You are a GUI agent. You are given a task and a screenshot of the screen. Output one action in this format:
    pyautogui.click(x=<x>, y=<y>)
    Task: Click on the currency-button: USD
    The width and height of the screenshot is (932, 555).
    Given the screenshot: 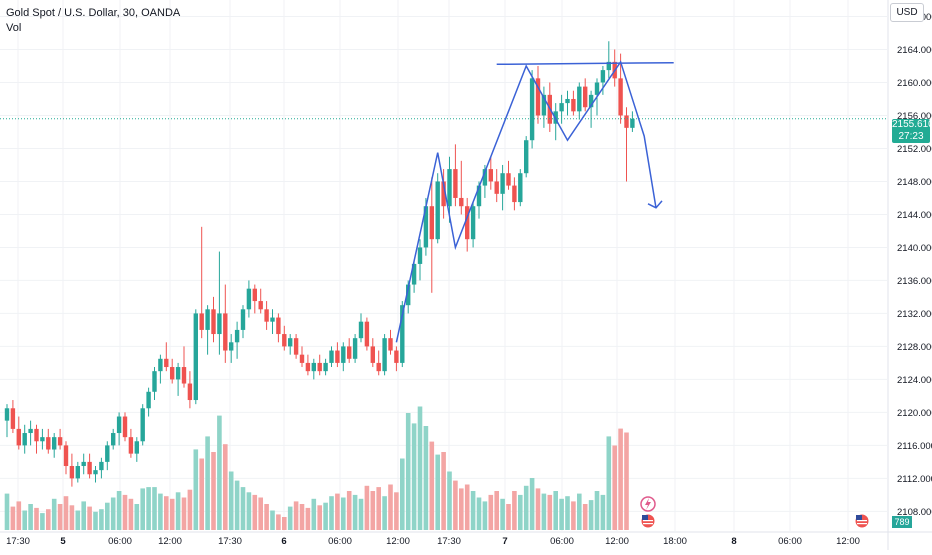 What is the action you would take?
    pyautogui.click(x=907, y=12)
    